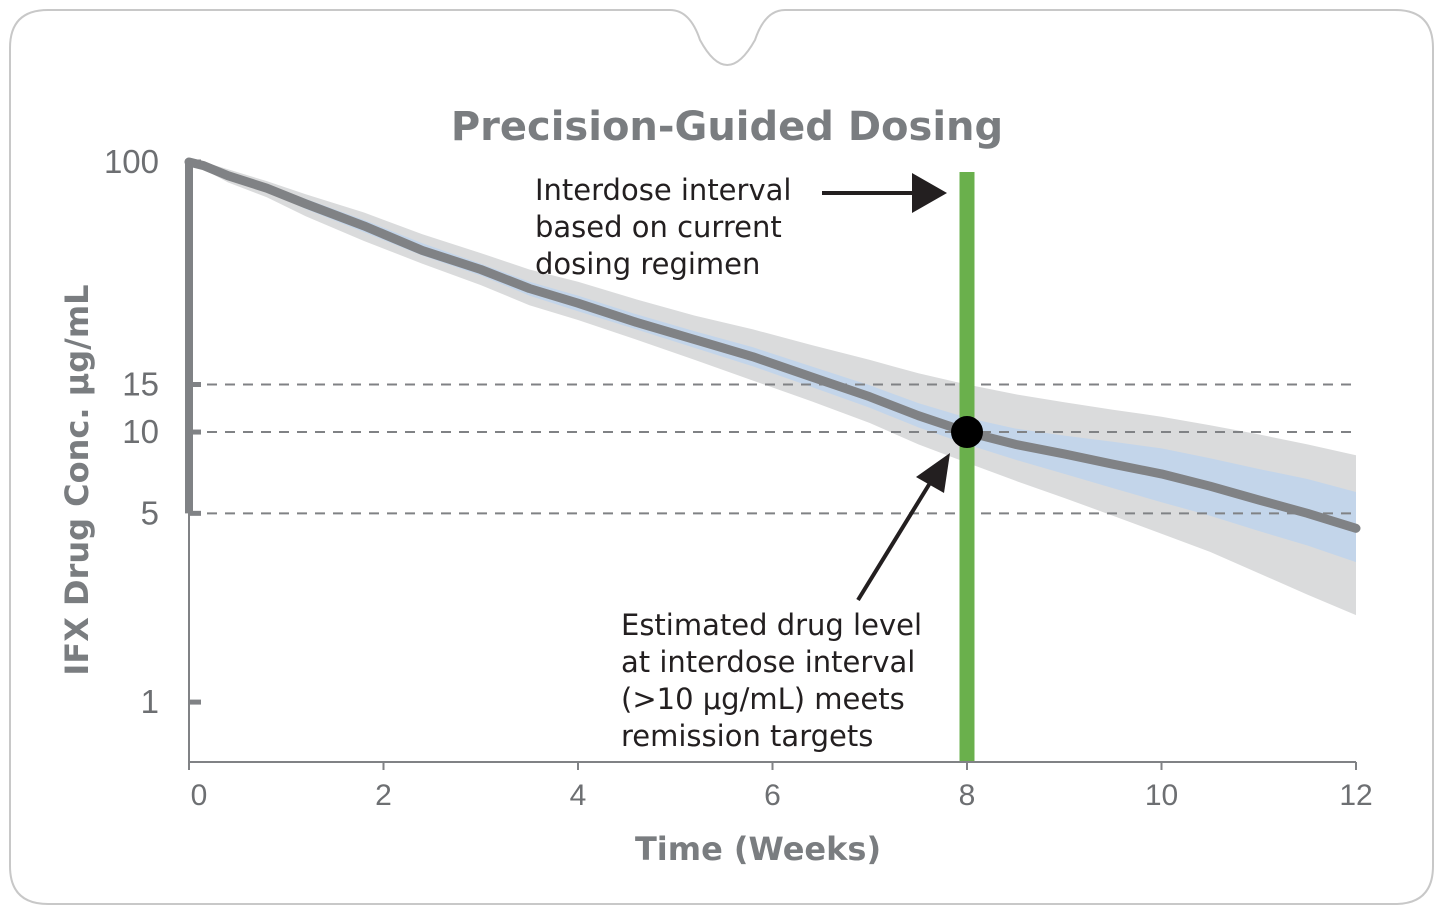  Describe the element at coordinates (578, 795) in the screenshot. I see `x-tick-label: 4` at that location.